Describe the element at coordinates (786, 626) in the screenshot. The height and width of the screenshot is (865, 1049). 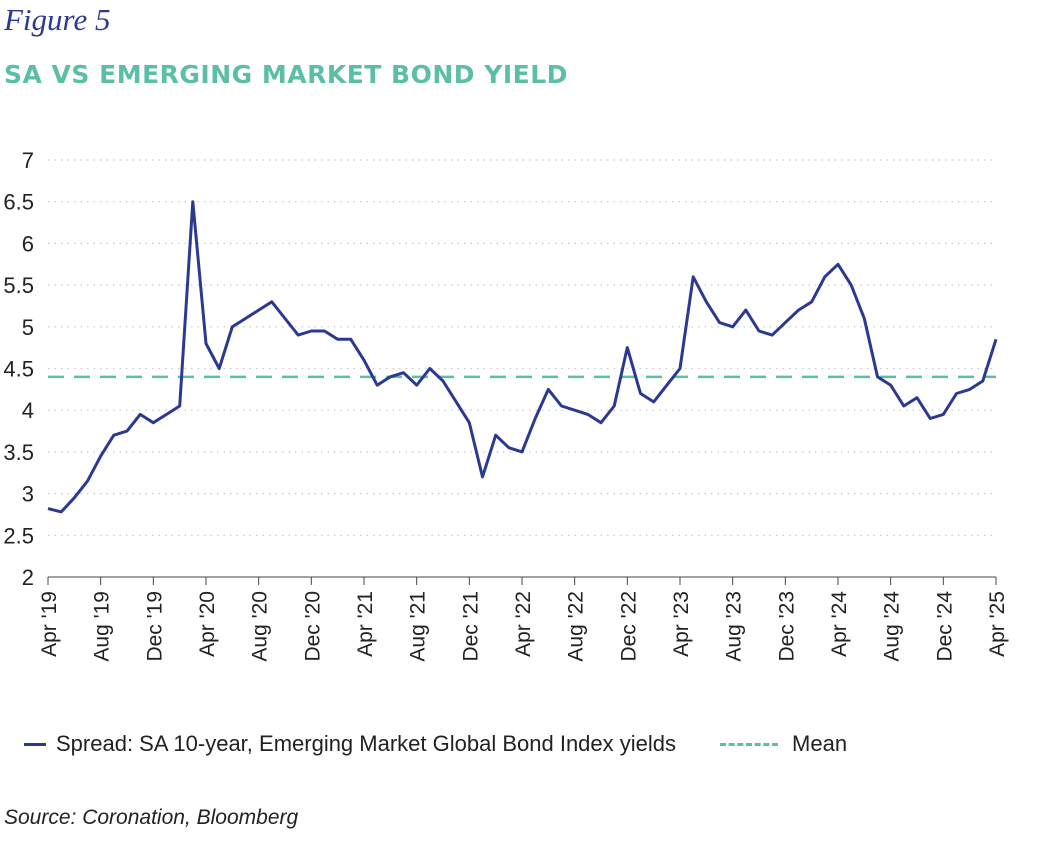
I see `x-tick-label: Dec '23` at that location.